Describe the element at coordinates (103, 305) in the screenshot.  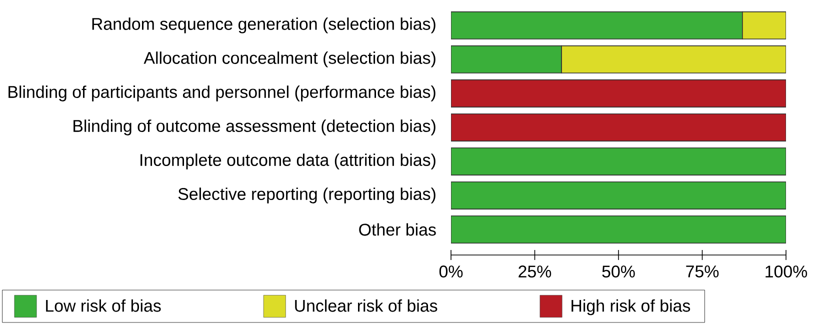
I see `legend-label: Low risk of bias` at that location.